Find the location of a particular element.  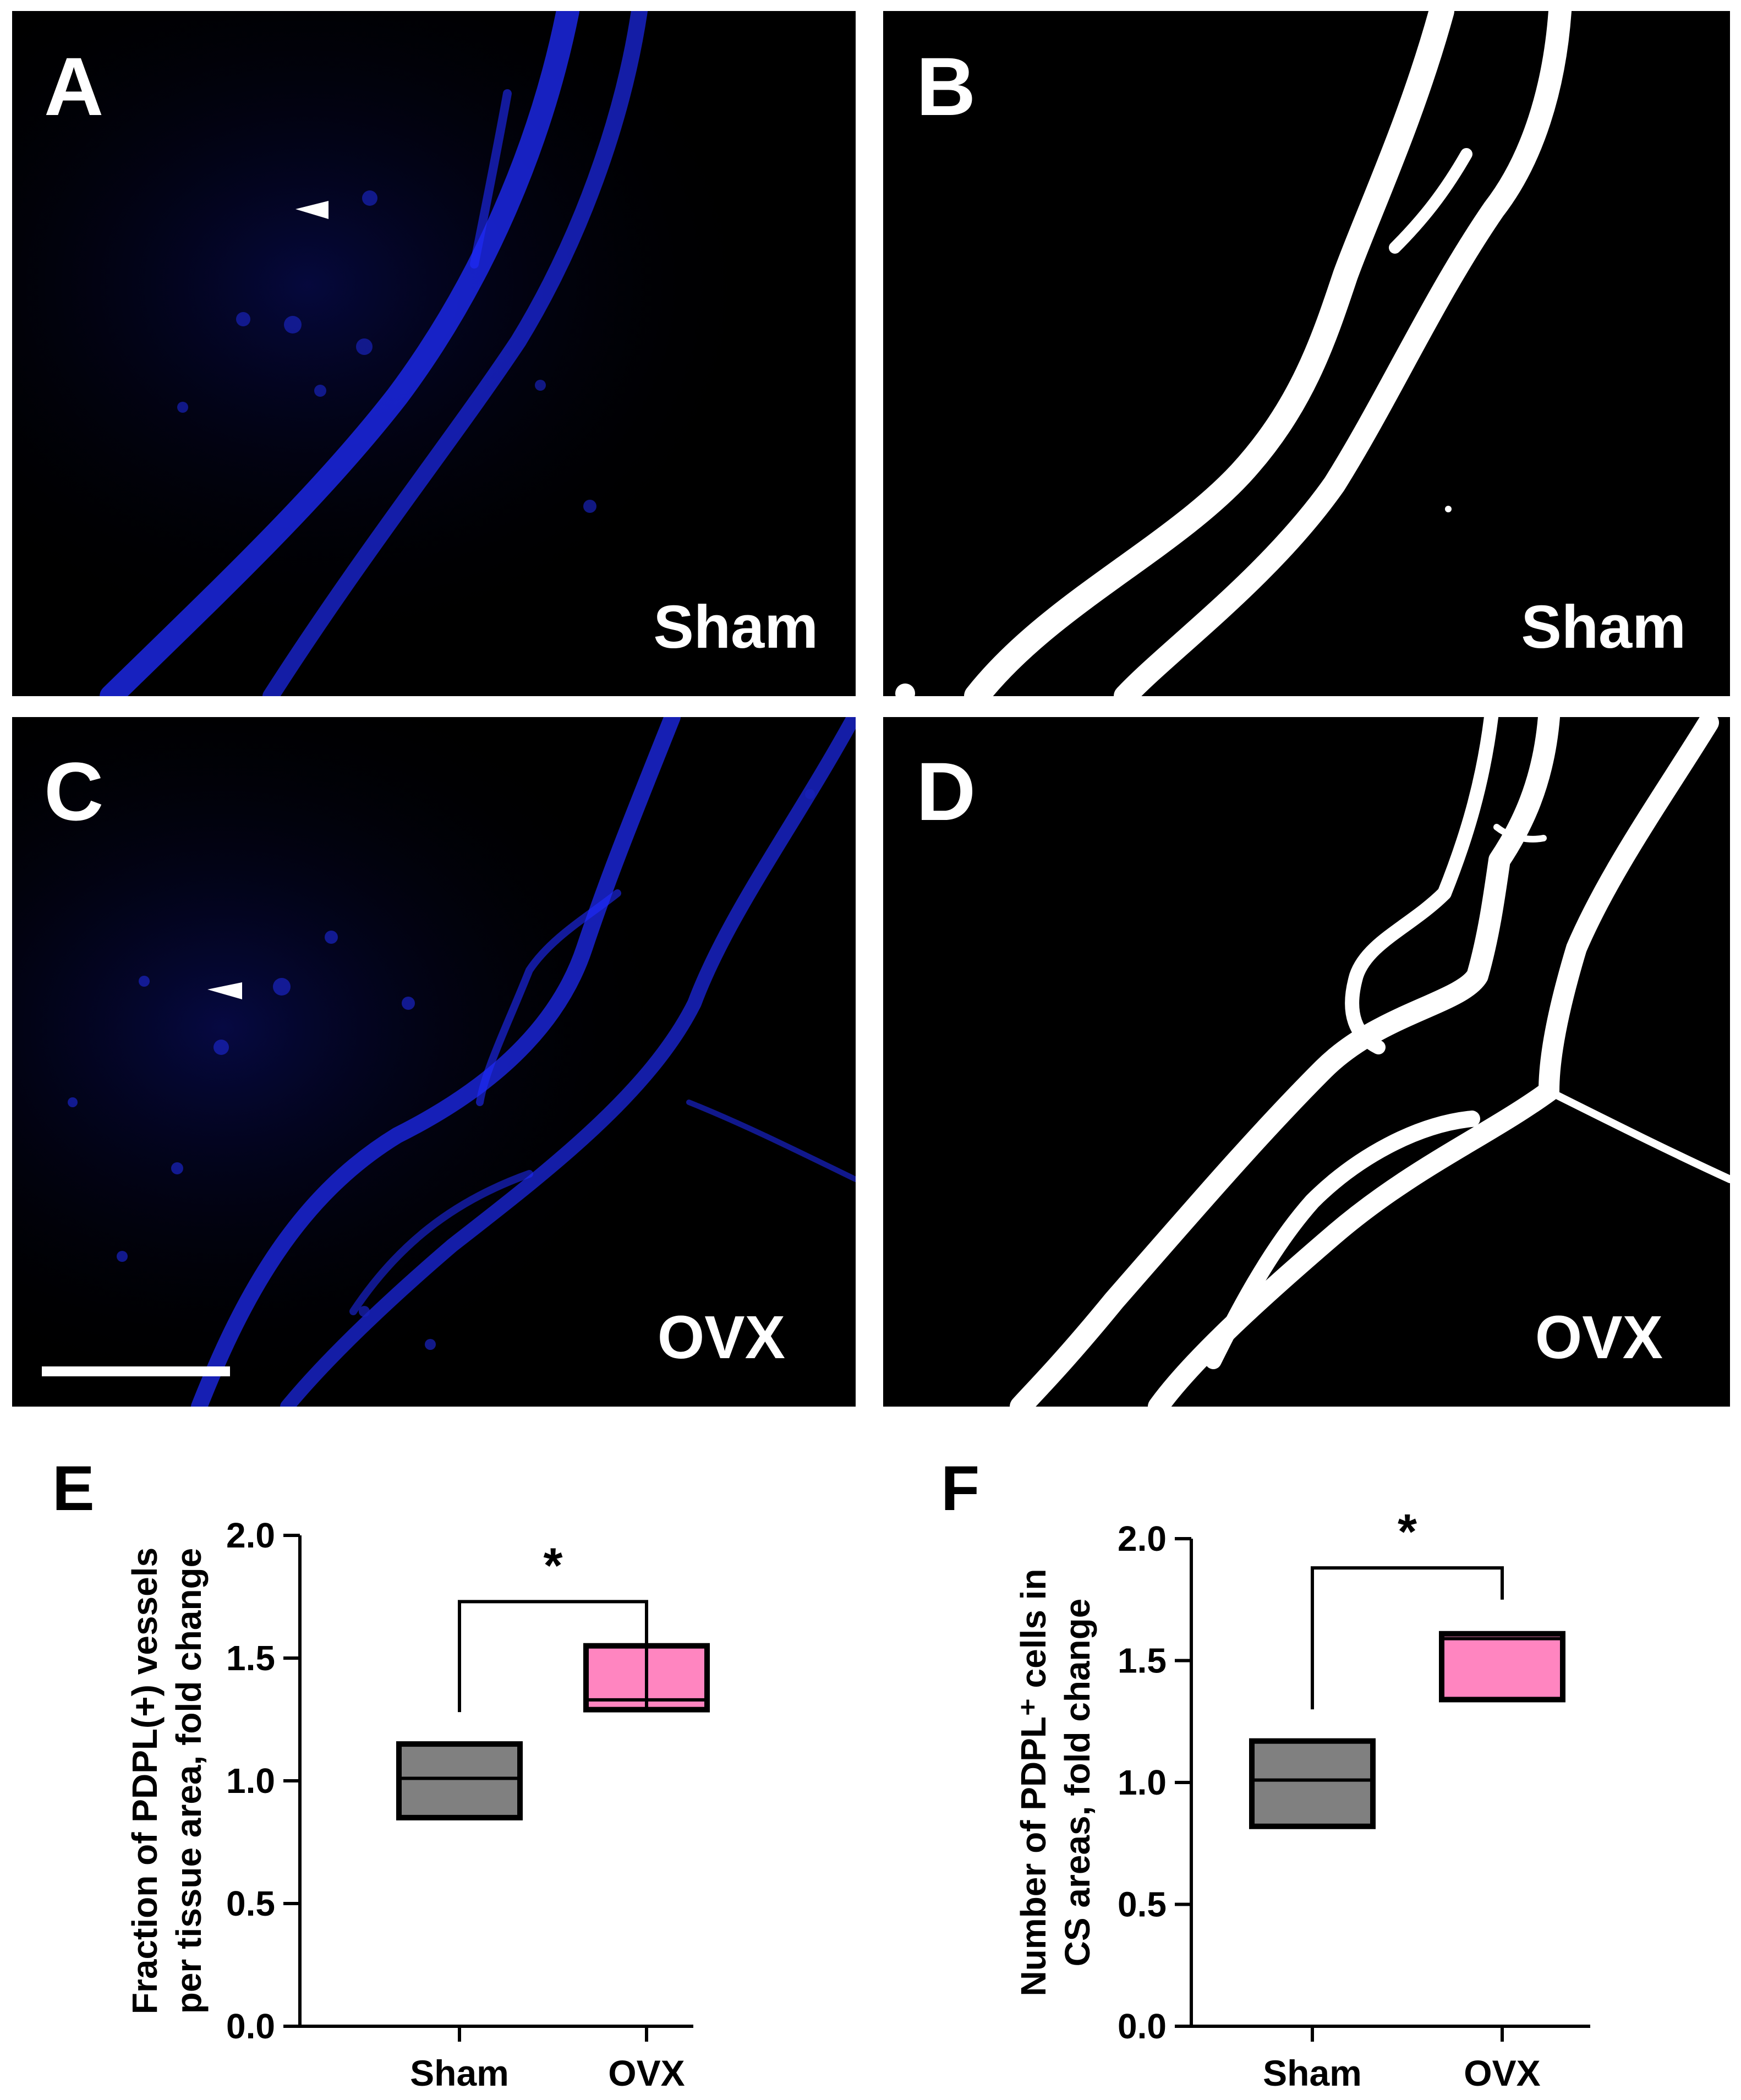

y-axis-label: Fraction of PDPL(+) vessels is located at coordinates (145, 1780).